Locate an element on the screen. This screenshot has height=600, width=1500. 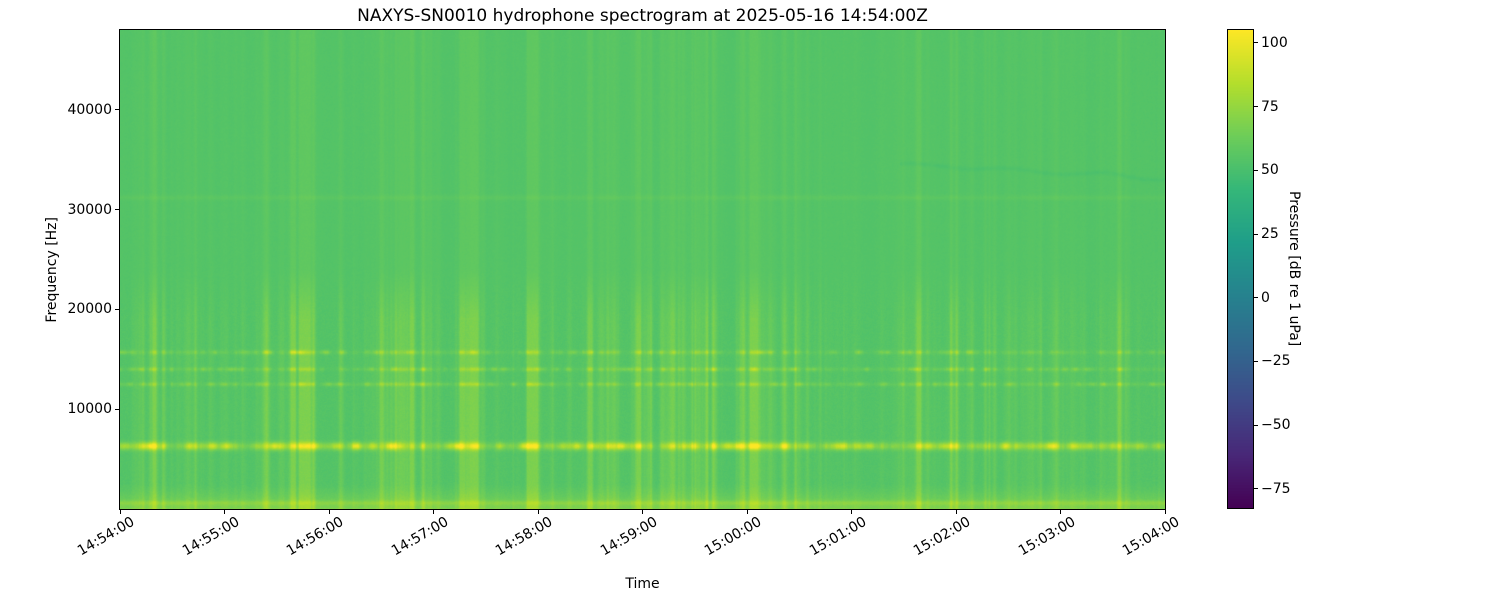
x-tick-label: 14:54:00 is located at coordinates (106, 536).